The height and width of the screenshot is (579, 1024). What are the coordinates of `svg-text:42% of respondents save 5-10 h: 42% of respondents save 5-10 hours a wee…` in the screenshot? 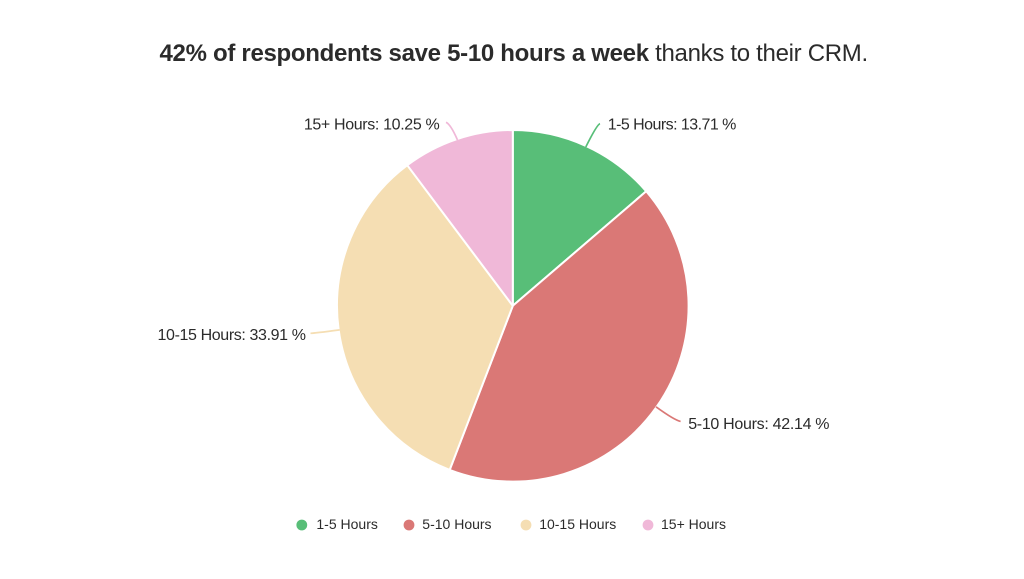 It's located at (514, 53).